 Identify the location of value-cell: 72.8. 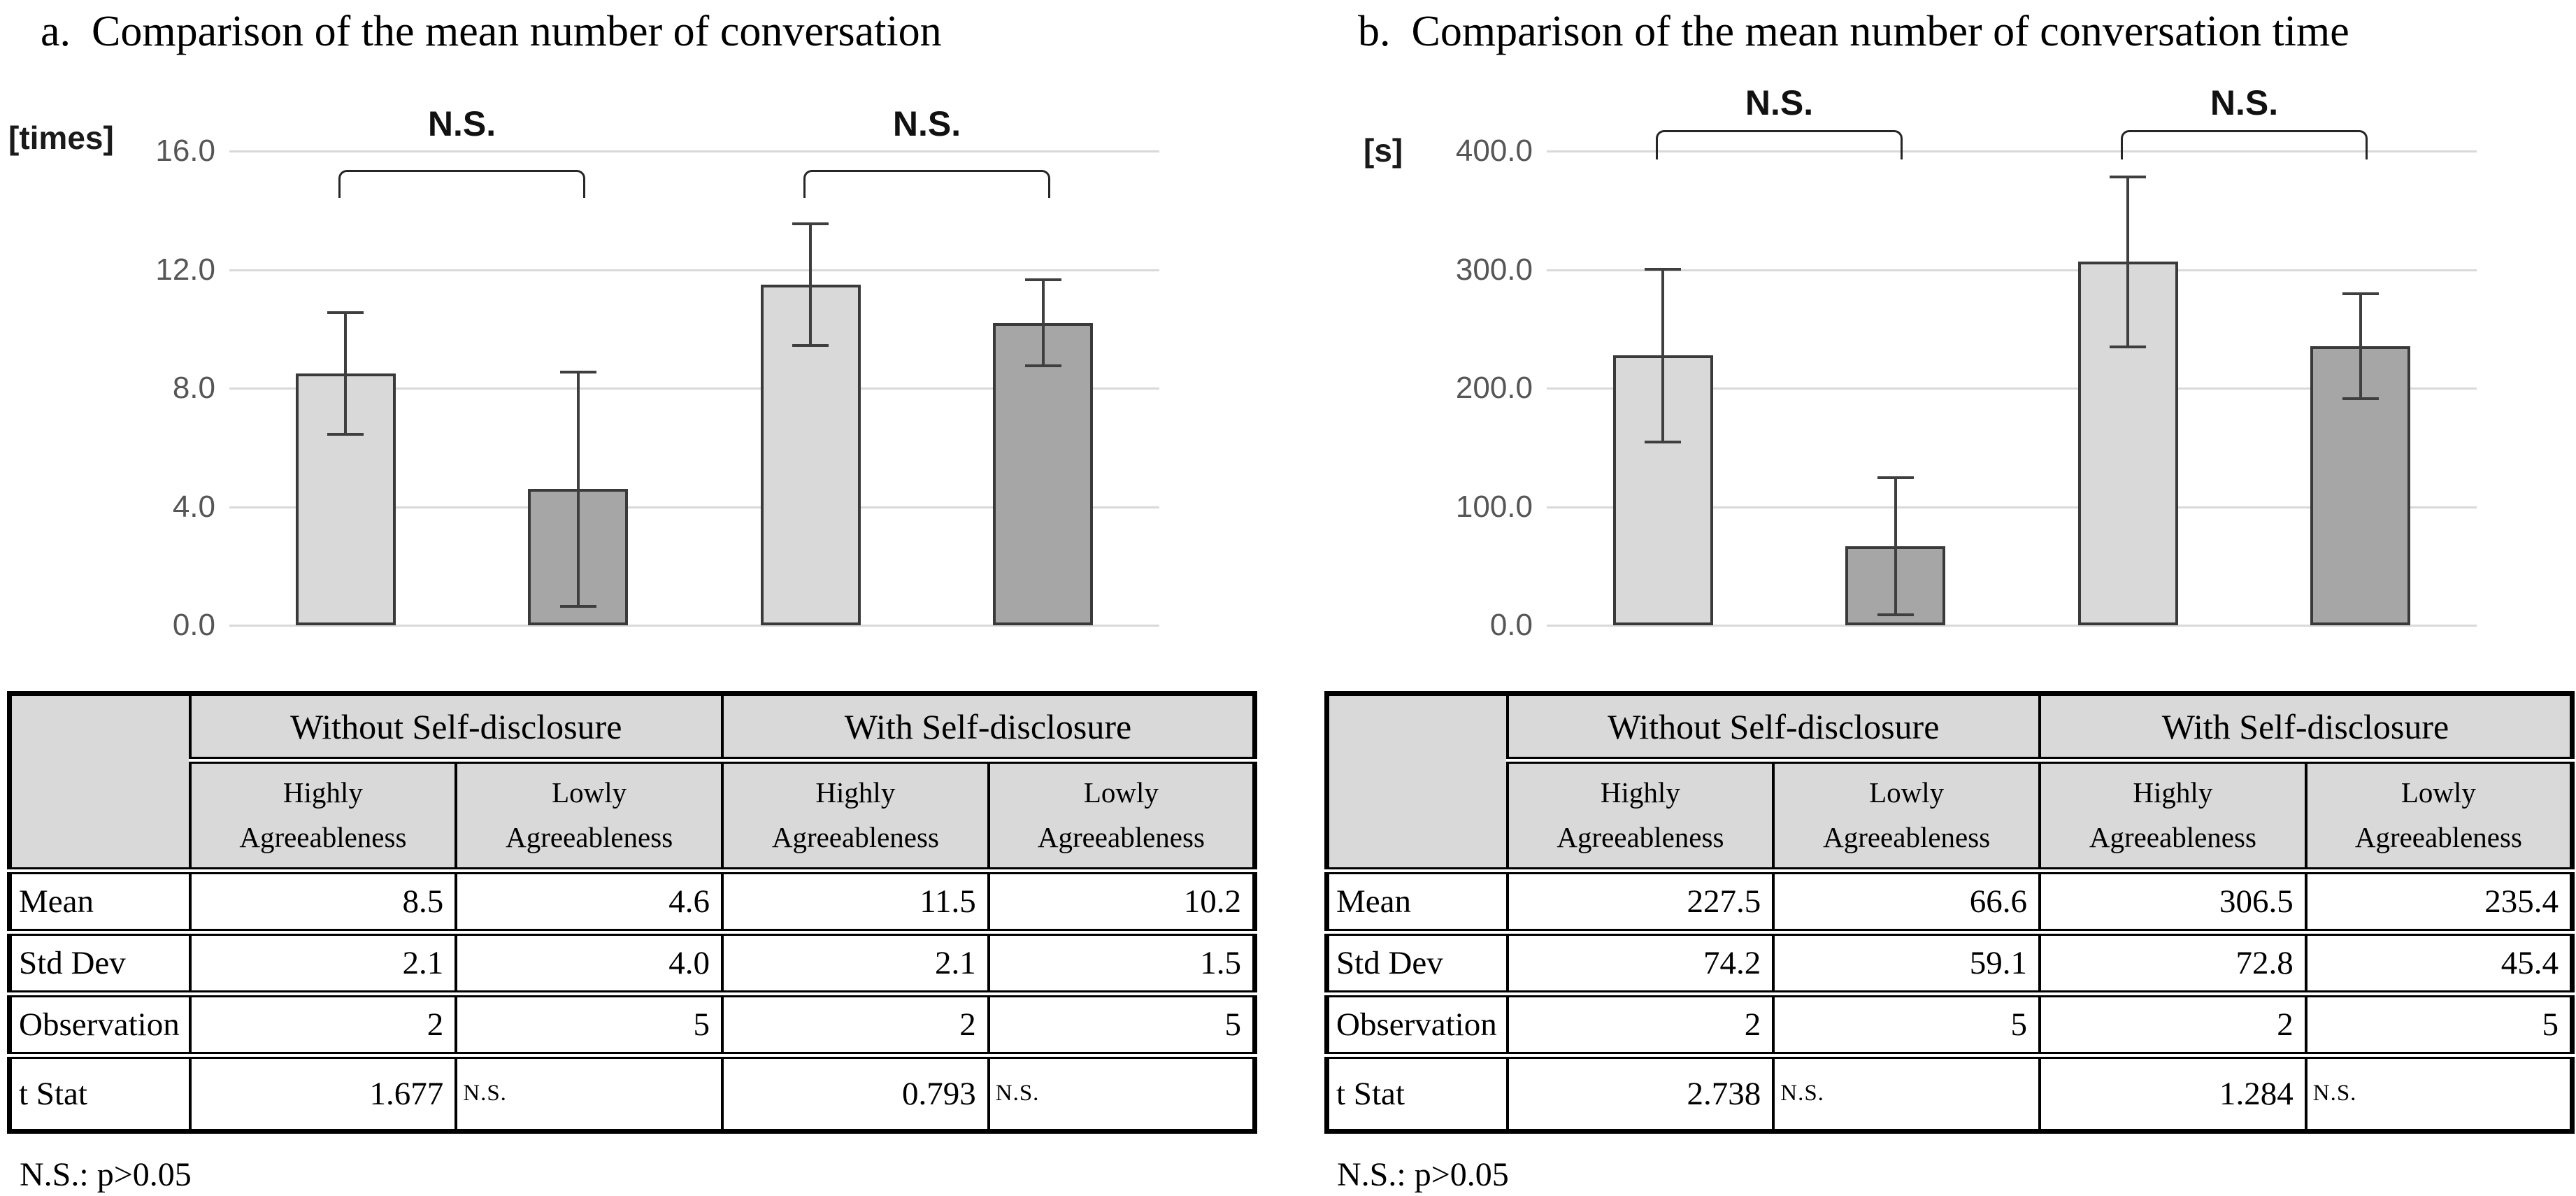
(2172, 961).